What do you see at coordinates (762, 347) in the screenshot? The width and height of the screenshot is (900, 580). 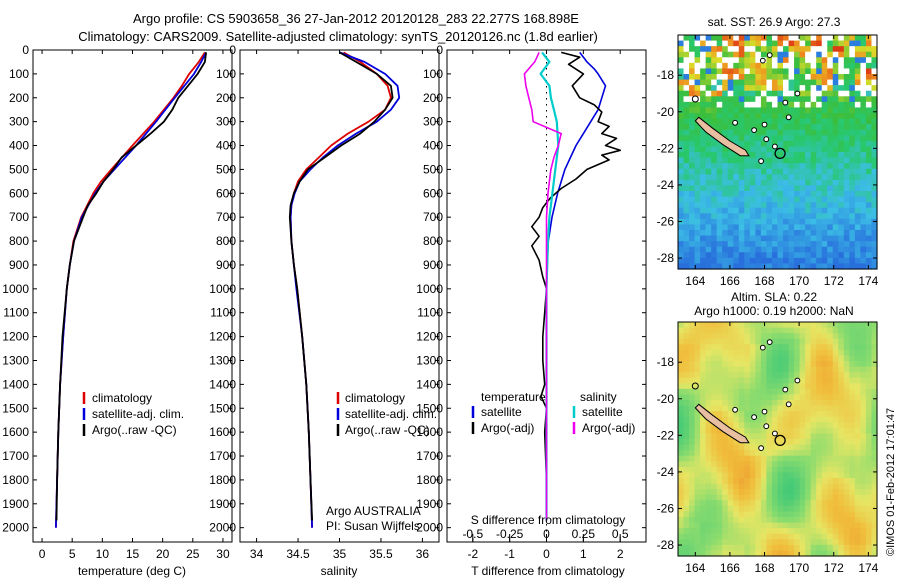 I see `islet` at bounding box center [762, 347].